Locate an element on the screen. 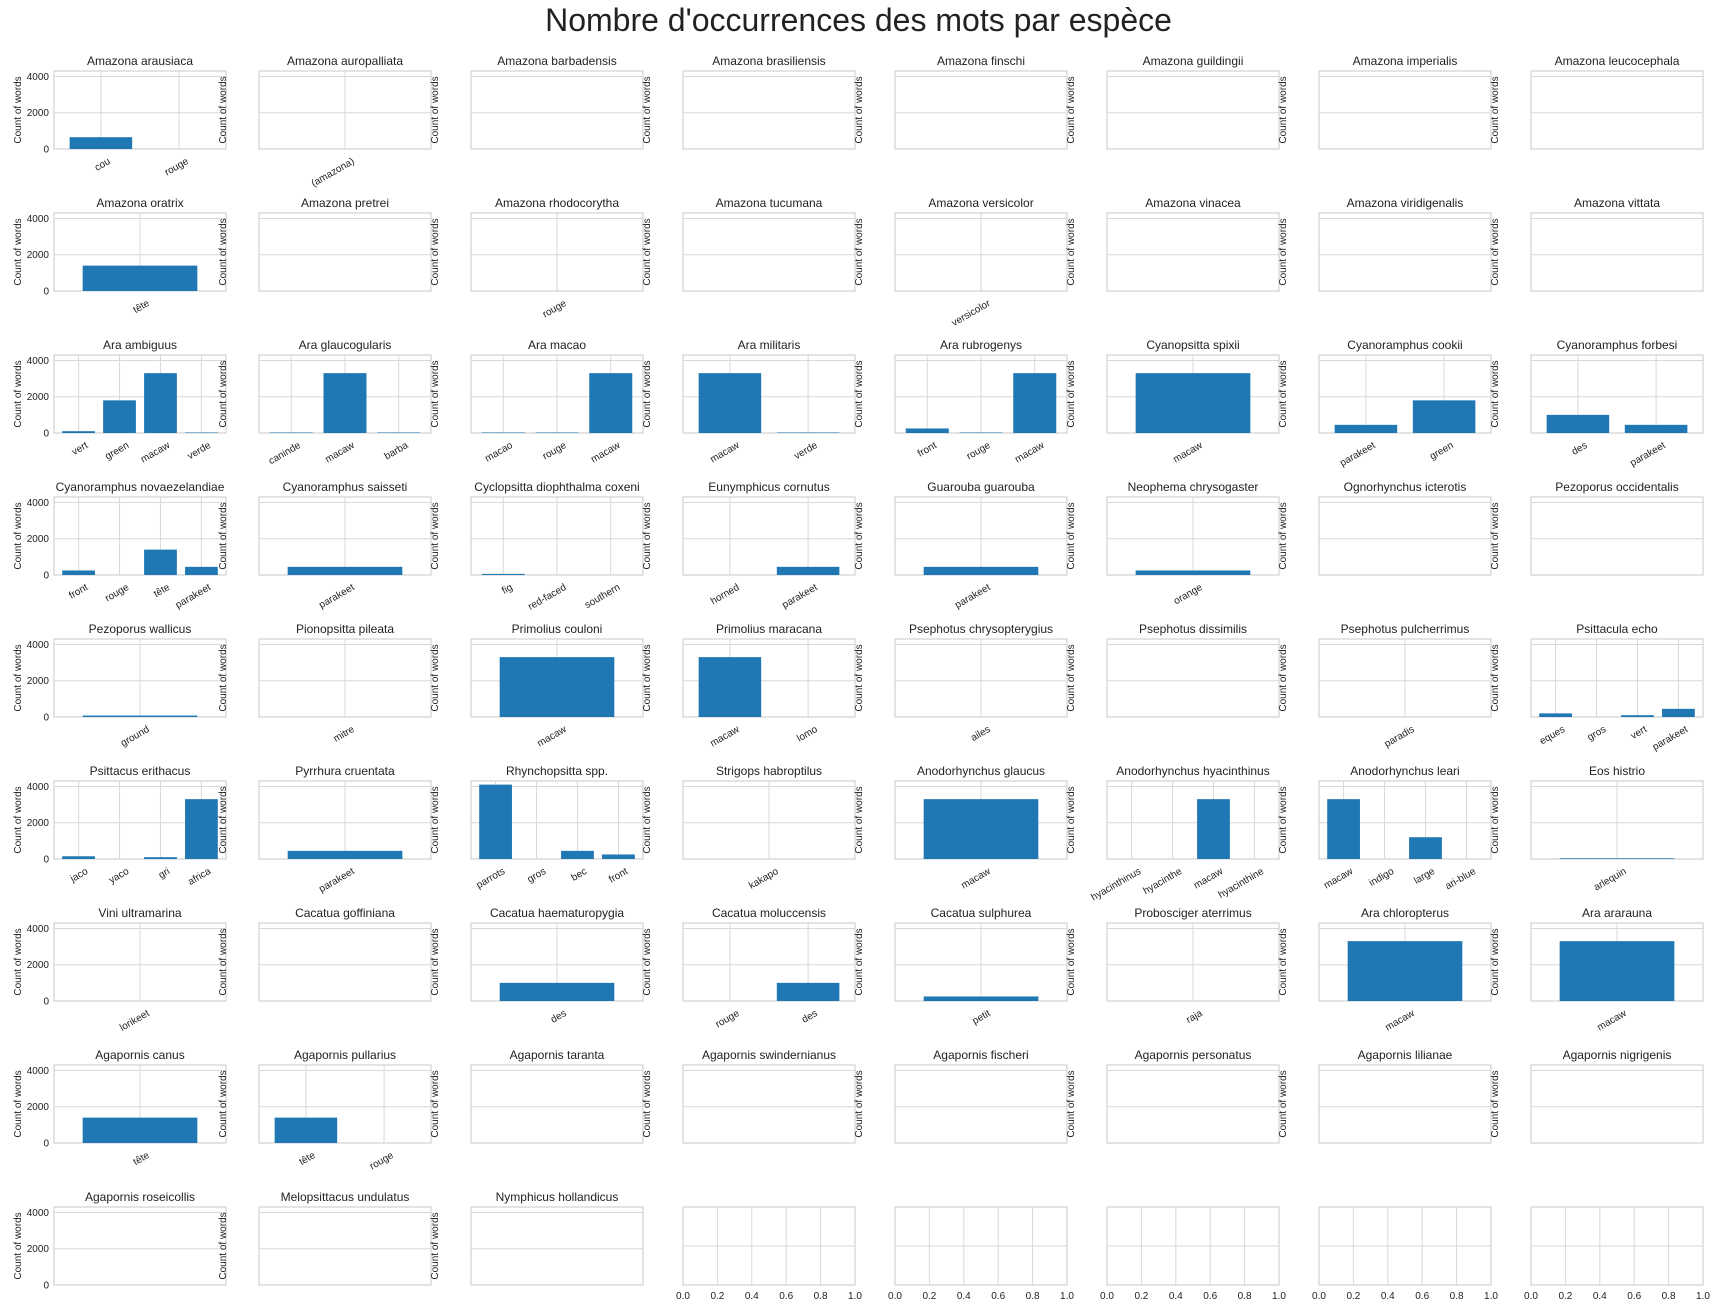 Image resolution: width=1717 pixels, height=1299 pixels. x-tick-label: red-faced is located at coordinates (547, 597).